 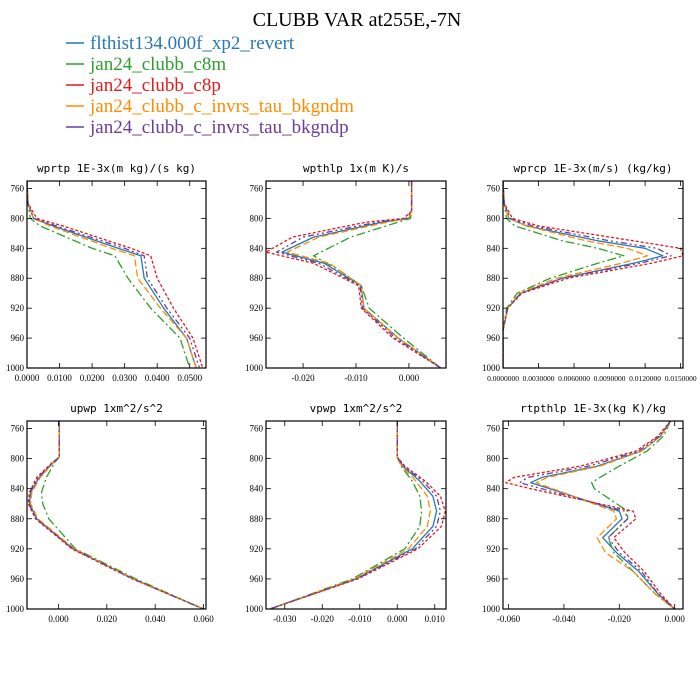 I want to click on x-tick-label: 0.0150000, so click(x=681, y=378).